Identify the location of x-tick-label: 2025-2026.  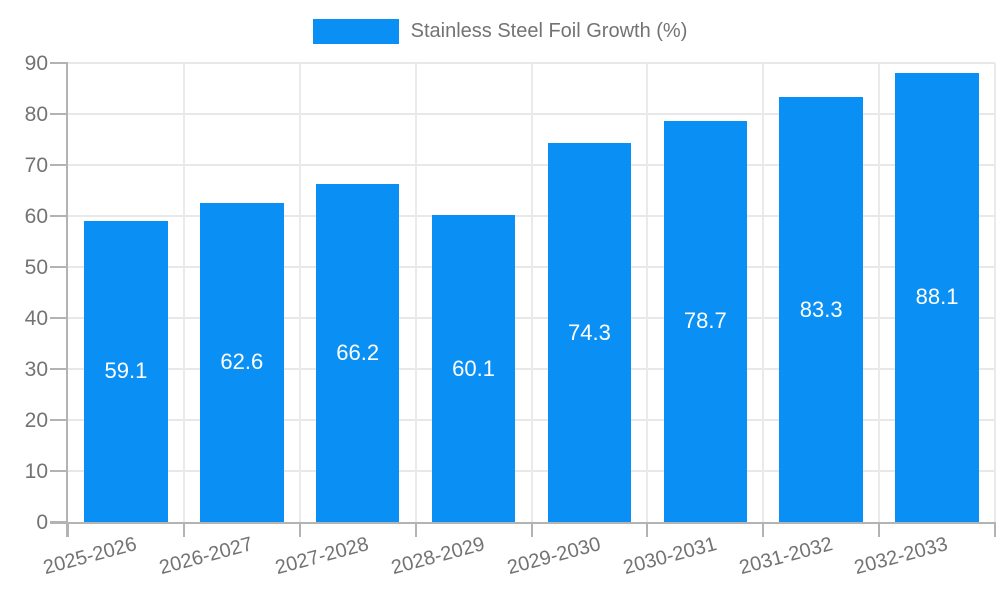
(90, 556).